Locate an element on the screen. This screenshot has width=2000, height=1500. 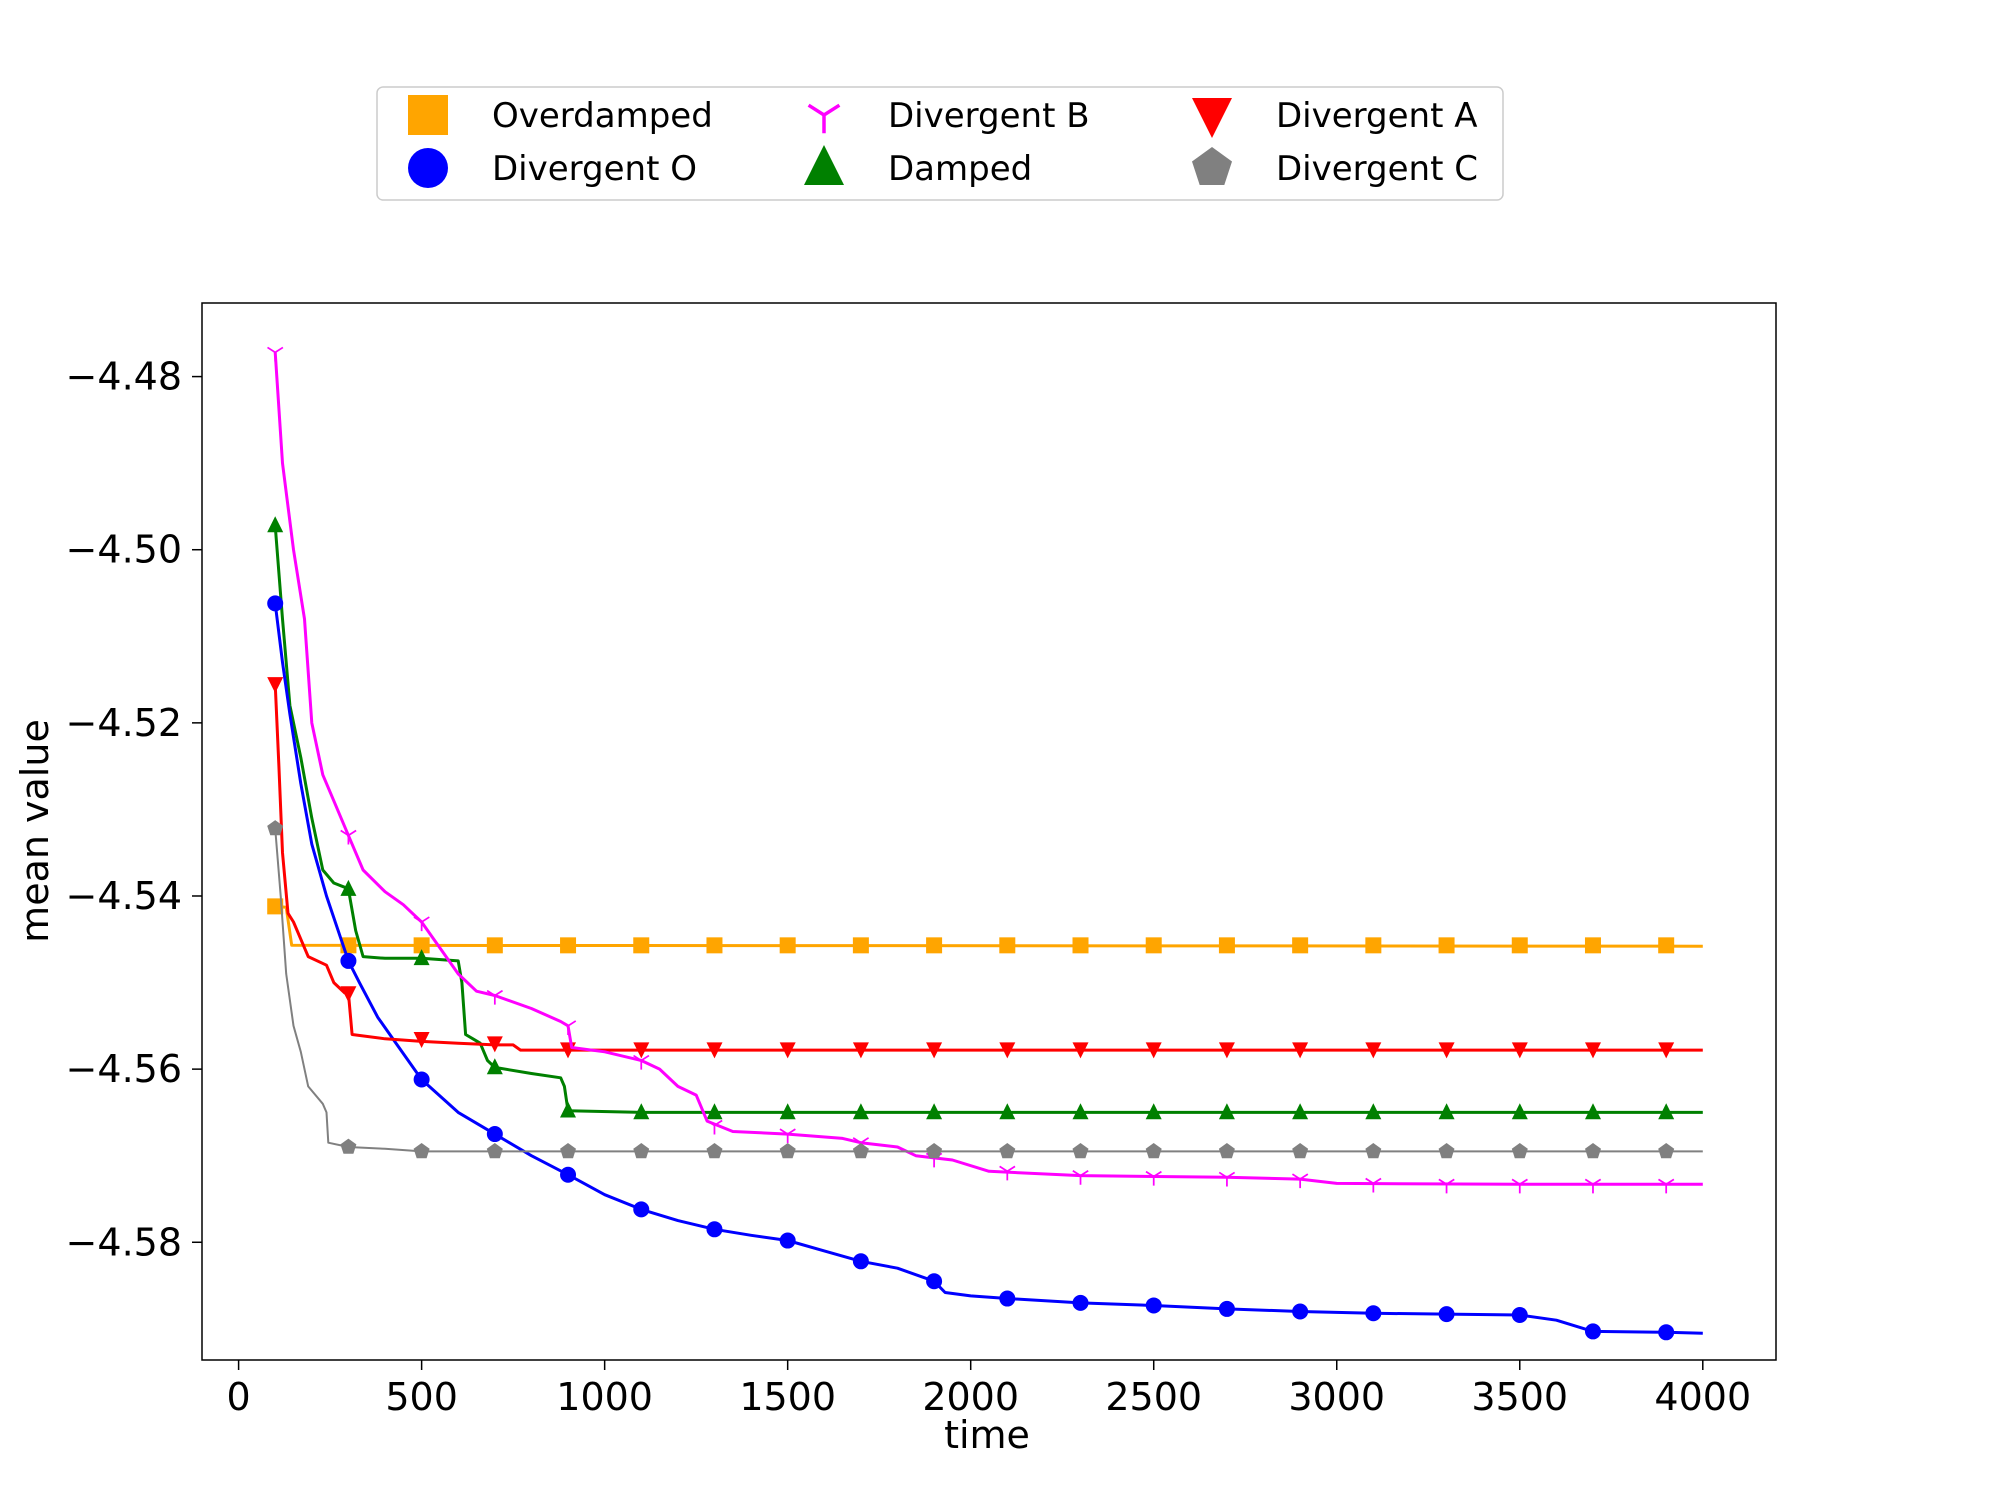
y-axis-label: mean value is located at coordinates (35, 831).